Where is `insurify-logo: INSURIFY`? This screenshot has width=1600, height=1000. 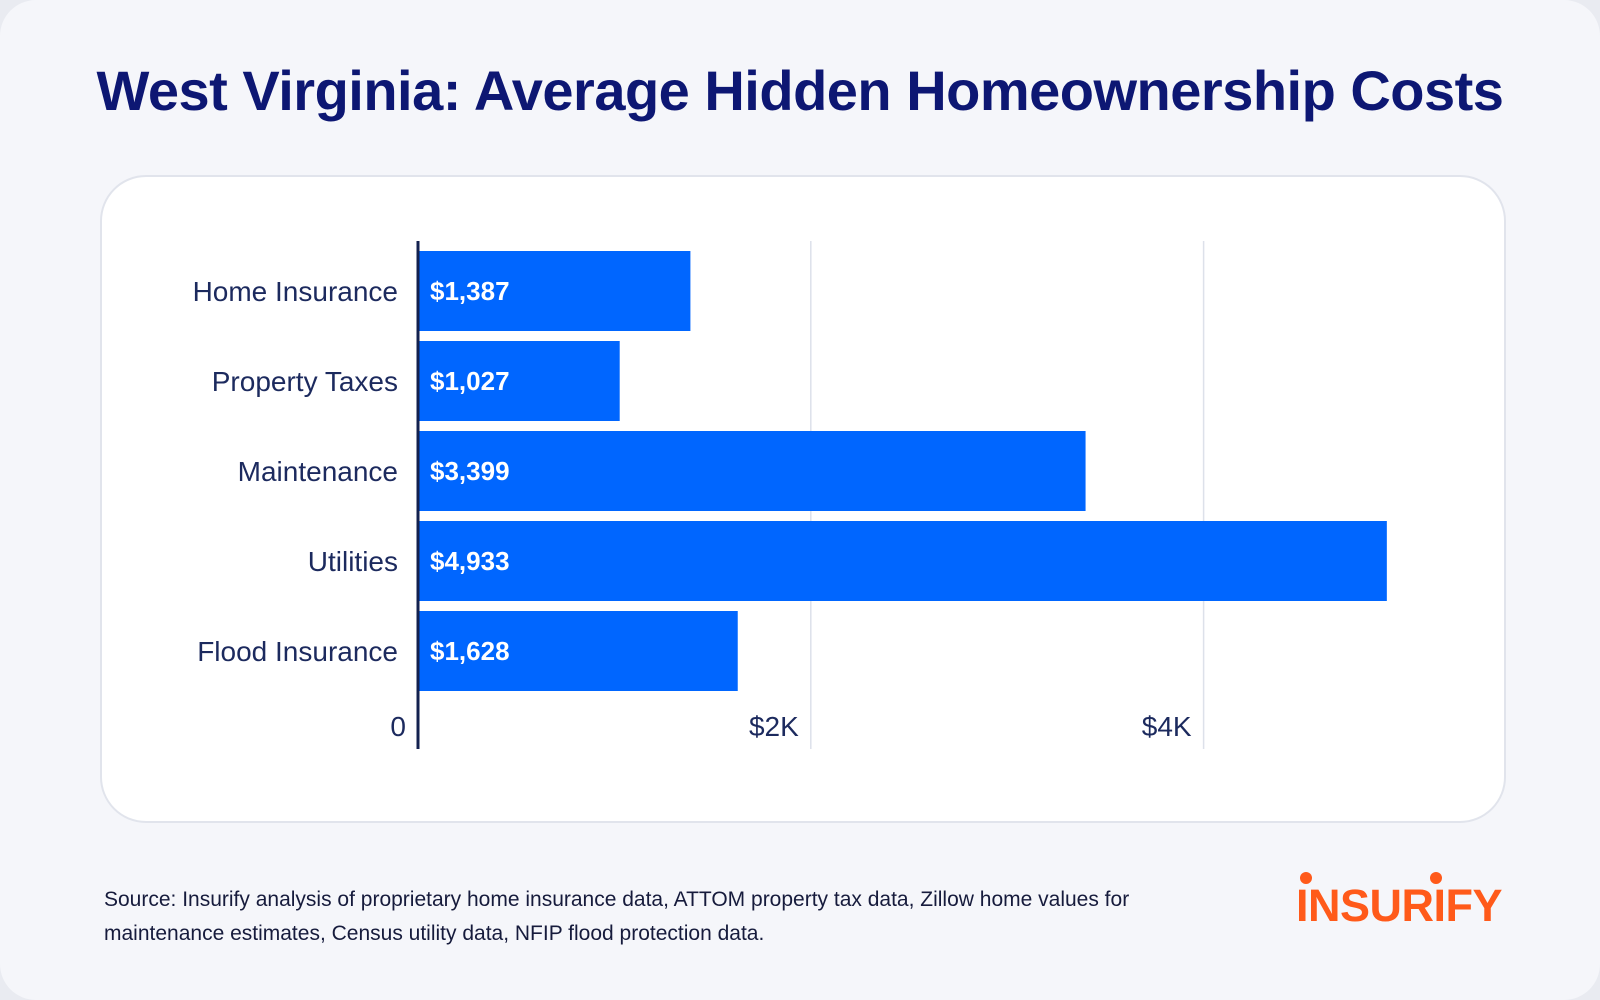
insurify-logo: INSURIFY is located at coordinates (1402, 900).